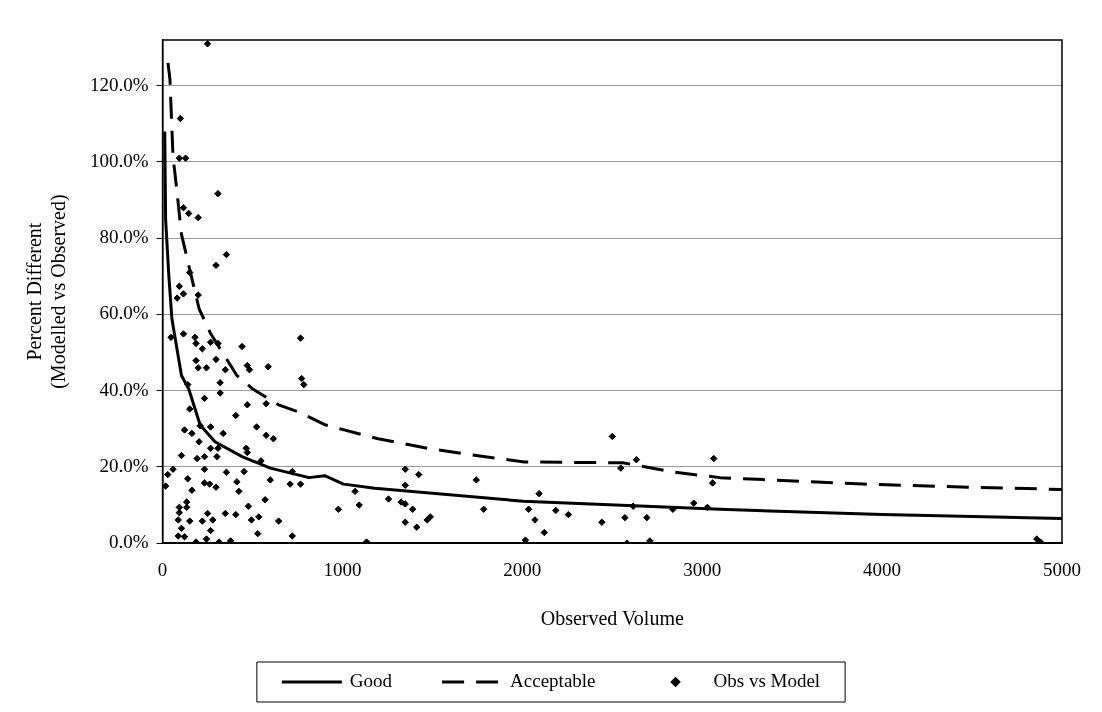 This screenshot has width=1102, height=712. I want to click on y-tick-label: 60.0%, so click(124, 313).